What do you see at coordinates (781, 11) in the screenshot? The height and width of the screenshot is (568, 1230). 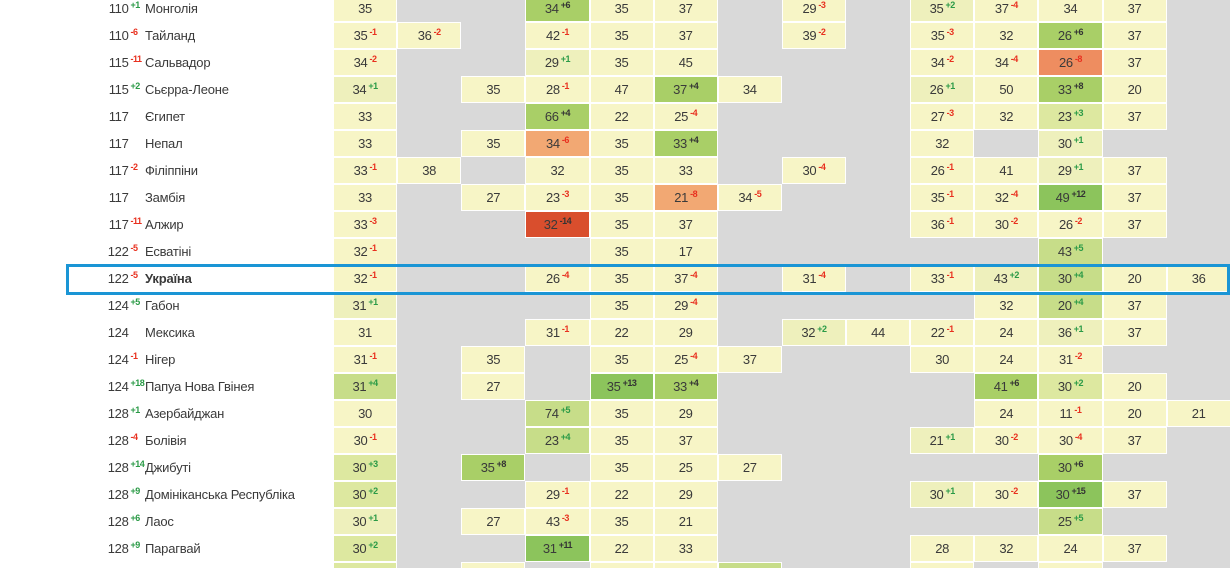 I see `score-cells: 35 34 +6 35 37 29 -3 35 +2 37 -4 34 37` at bounding box center [781, 11].